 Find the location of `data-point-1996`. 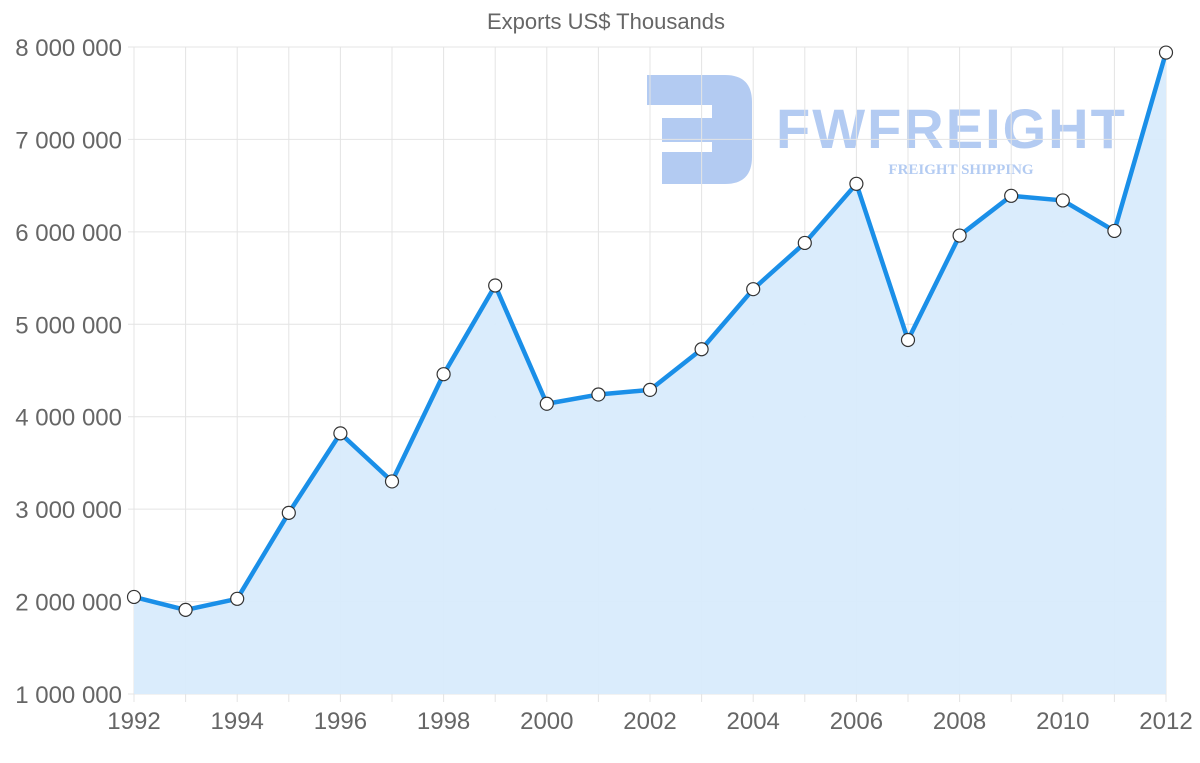

data-point-1996 is located at coordinates (340, 433).